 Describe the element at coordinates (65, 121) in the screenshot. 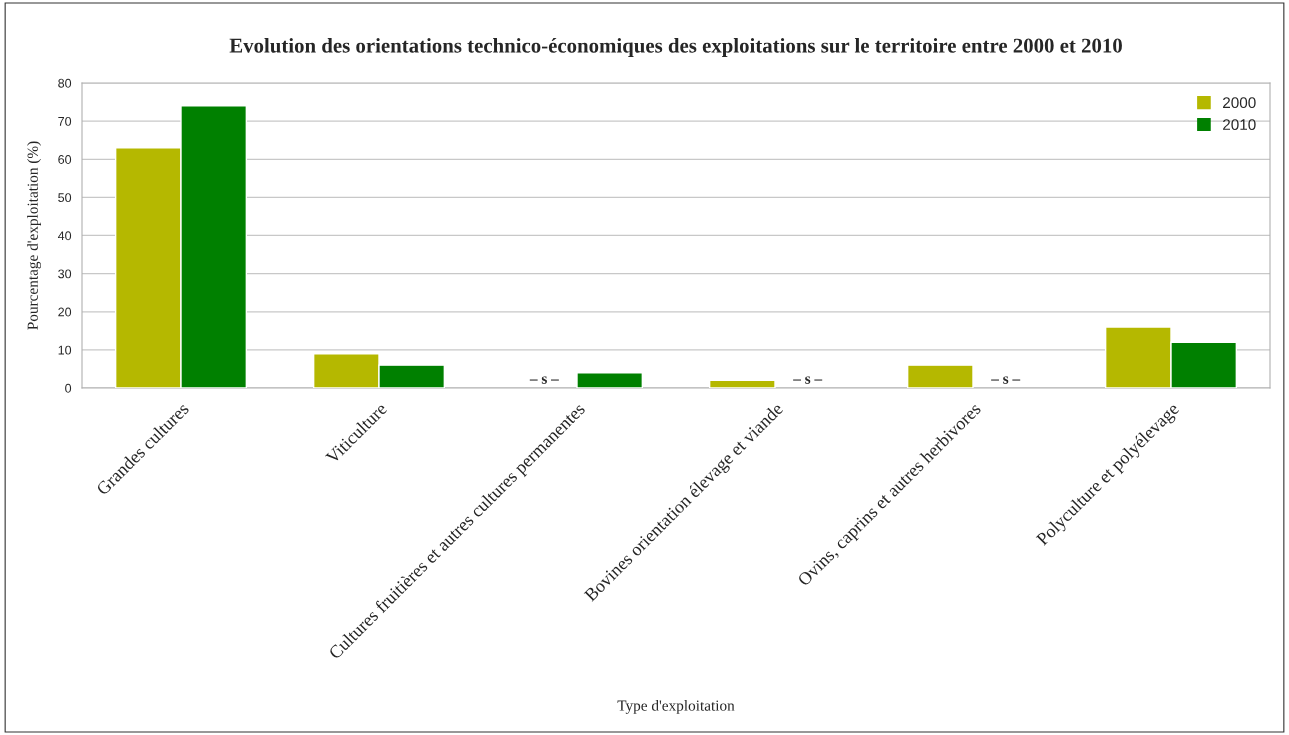

I see `y-tick-label: 70` at that location.